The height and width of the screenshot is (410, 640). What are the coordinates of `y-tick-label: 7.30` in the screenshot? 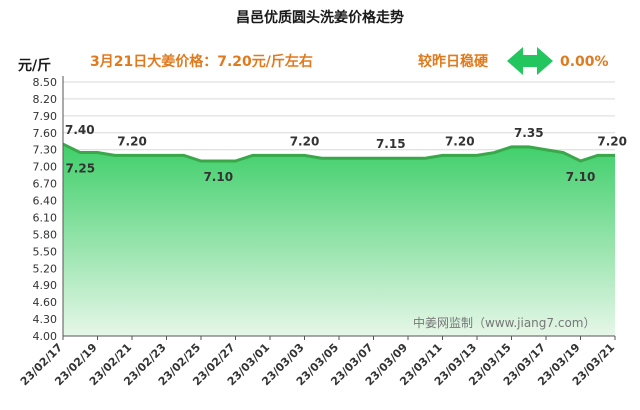 It's located at (45, 150).